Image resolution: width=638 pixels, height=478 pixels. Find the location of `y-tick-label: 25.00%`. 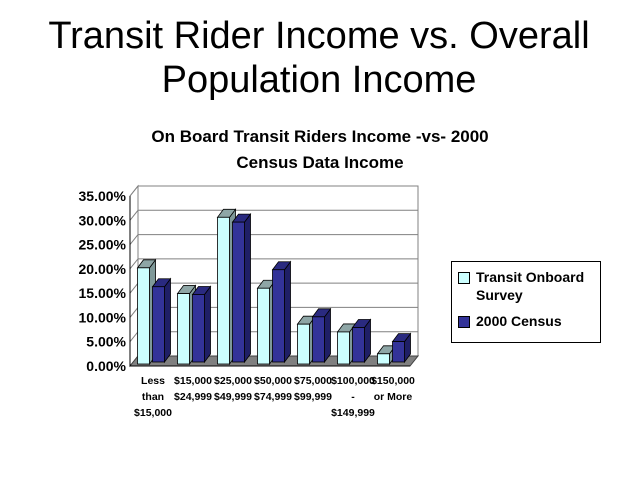

y-tick-label: 25.00% is located at coordinates (103, 245).